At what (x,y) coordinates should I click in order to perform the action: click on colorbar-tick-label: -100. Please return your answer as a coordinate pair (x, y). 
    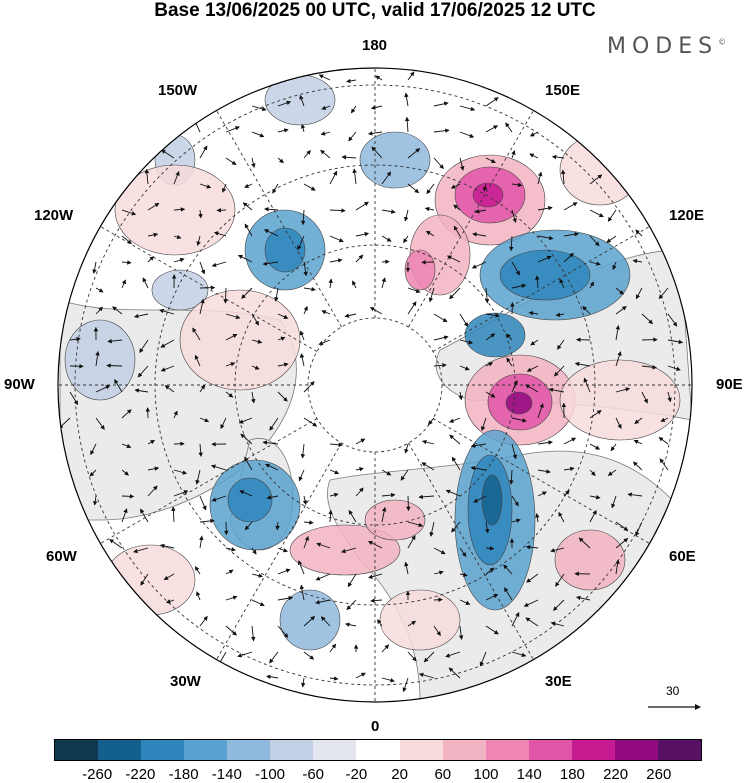
    Looking at the image, I should click on (270, 774).